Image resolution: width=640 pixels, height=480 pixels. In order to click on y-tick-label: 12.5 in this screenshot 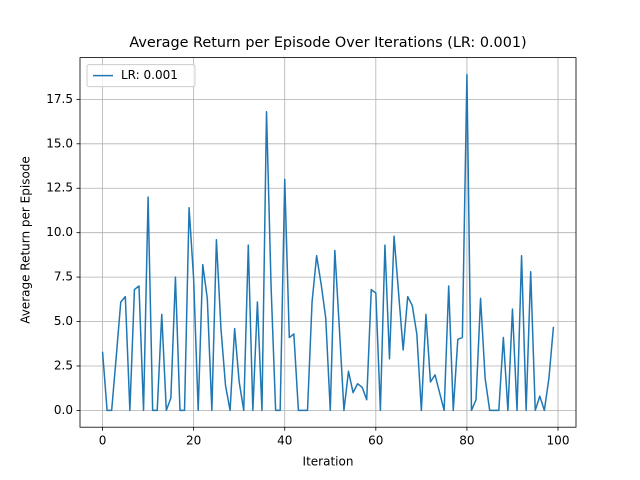, I will do `click(59, 188)`.